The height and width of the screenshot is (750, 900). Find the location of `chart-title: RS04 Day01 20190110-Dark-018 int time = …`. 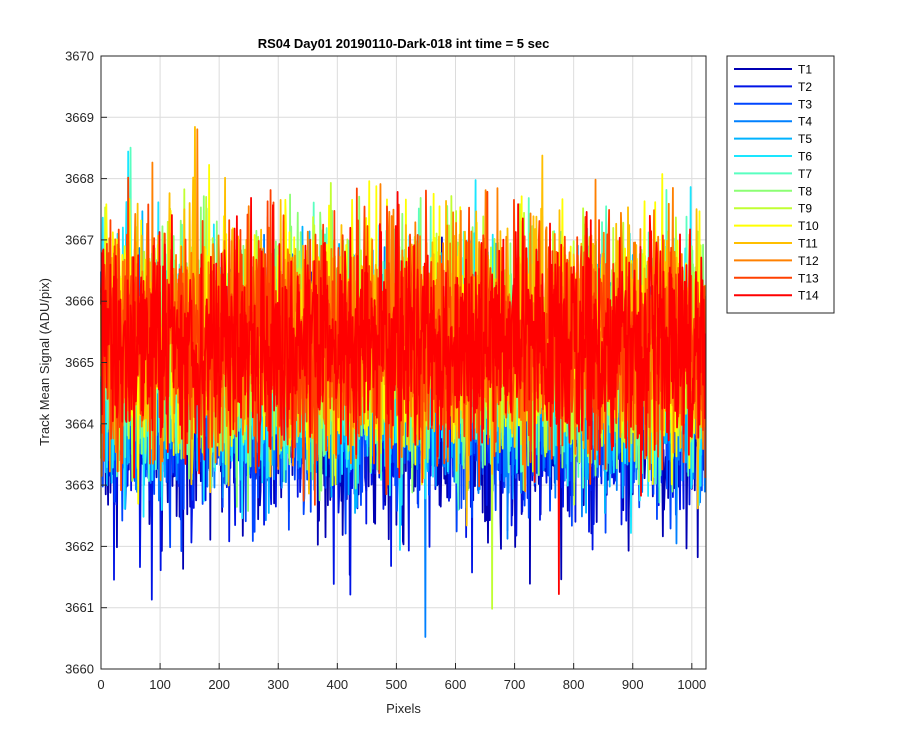

chart-title: RS04 Day01 20190110-Dark-018 int time = … is located at coordinates (404, 43).